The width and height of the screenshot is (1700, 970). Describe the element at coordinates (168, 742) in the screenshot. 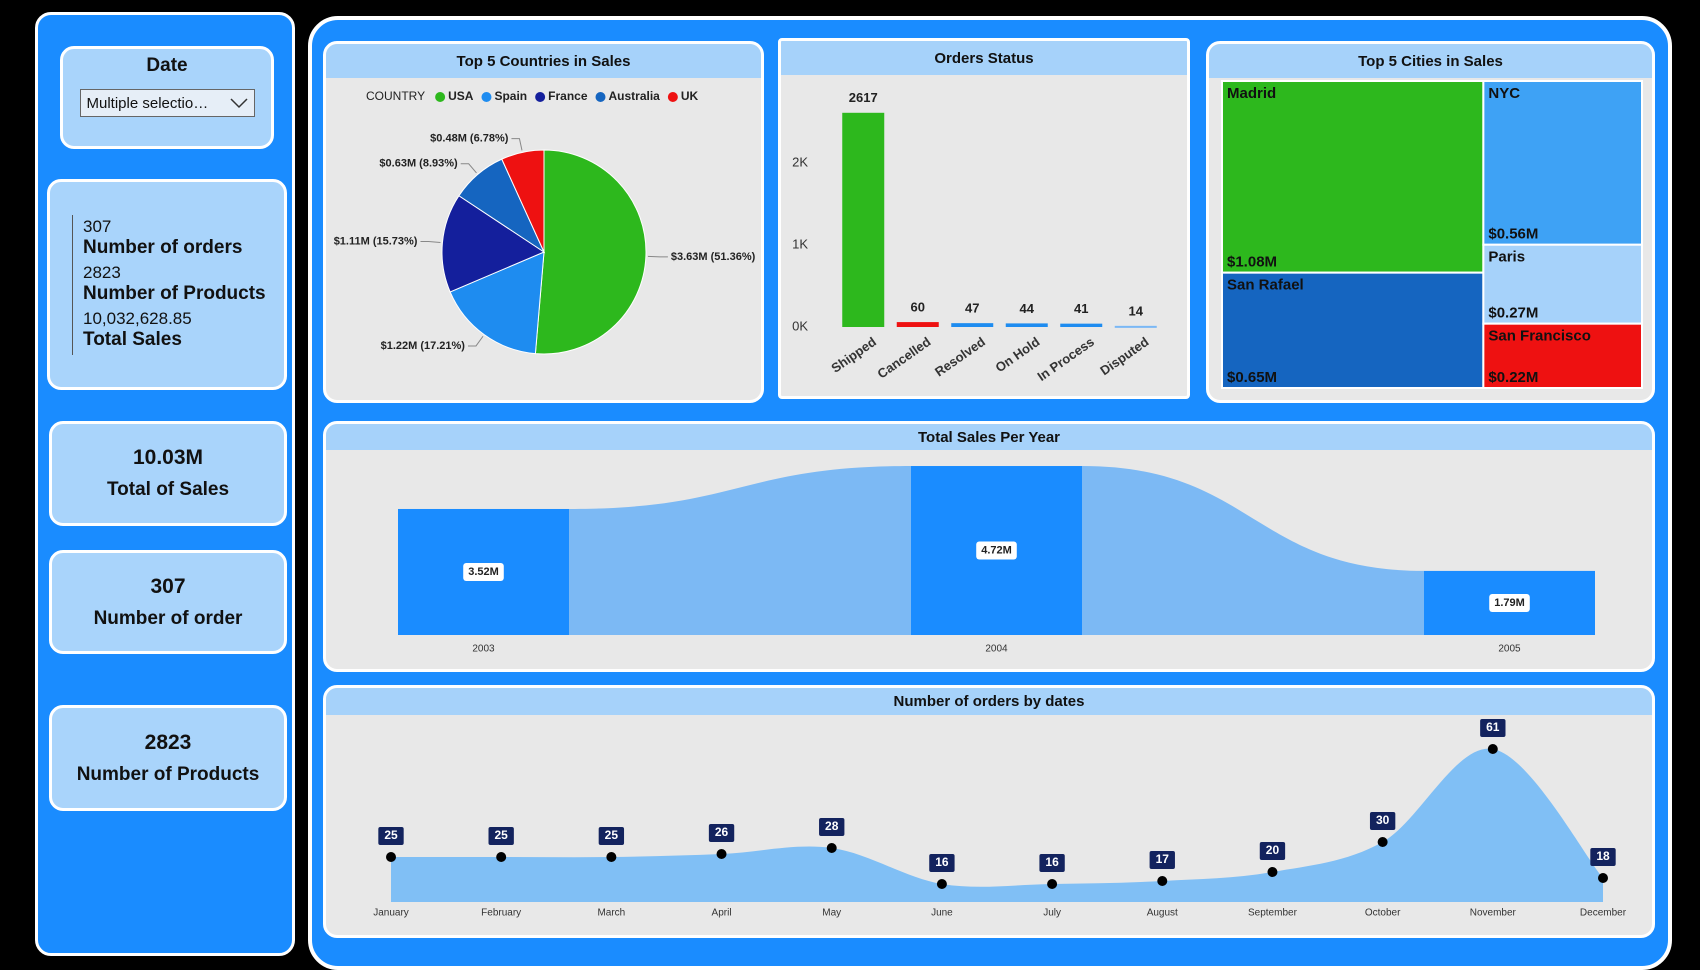

I see `kpi-value: 2823` at that location.